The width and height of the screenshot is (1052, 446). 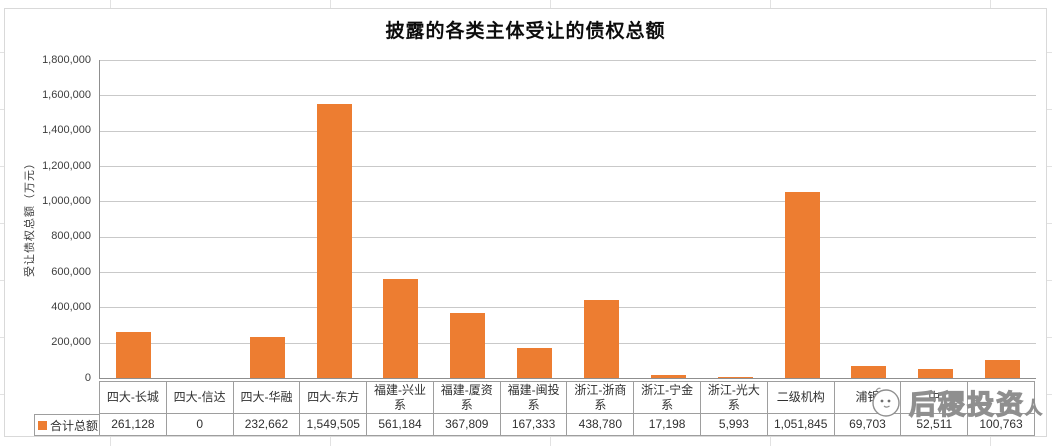 What do you see at coordinates (71, 236) in the screenshot?
I see `y-tick-label: 800,000` at bounding box center [71, 236].